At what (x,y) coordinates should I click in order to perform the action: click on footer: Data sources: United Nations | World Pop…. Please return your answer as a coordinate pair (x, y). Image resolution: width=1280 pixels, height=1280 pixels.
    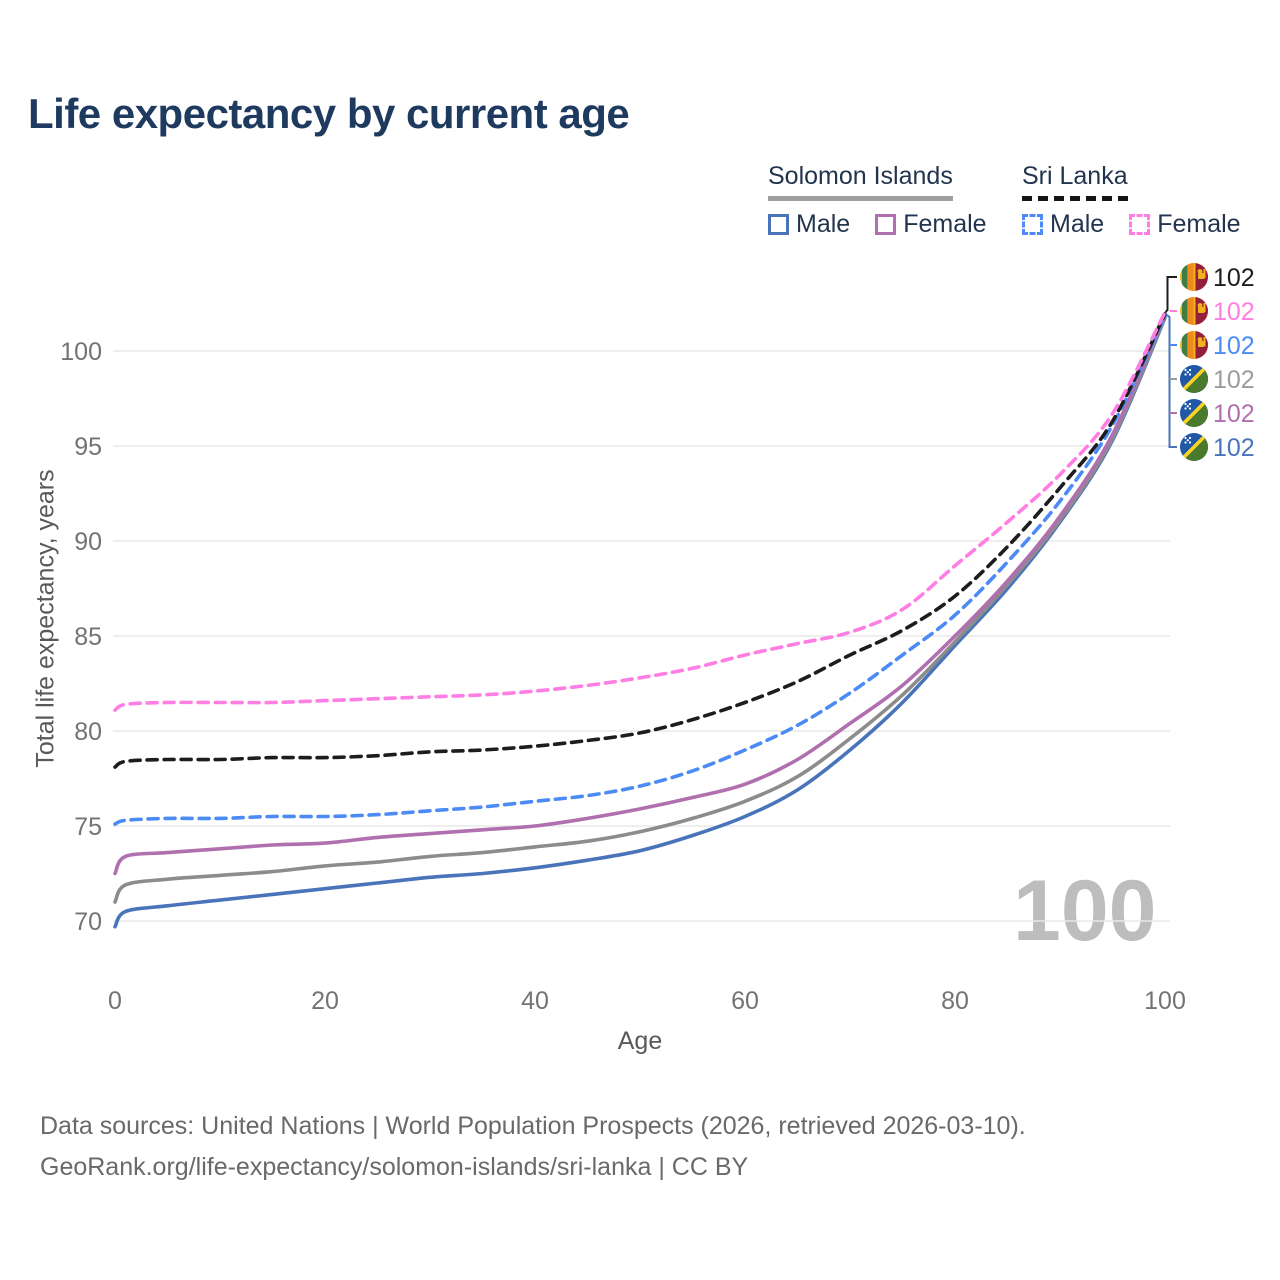
    Looking at the image, I should click on (533, 1147).